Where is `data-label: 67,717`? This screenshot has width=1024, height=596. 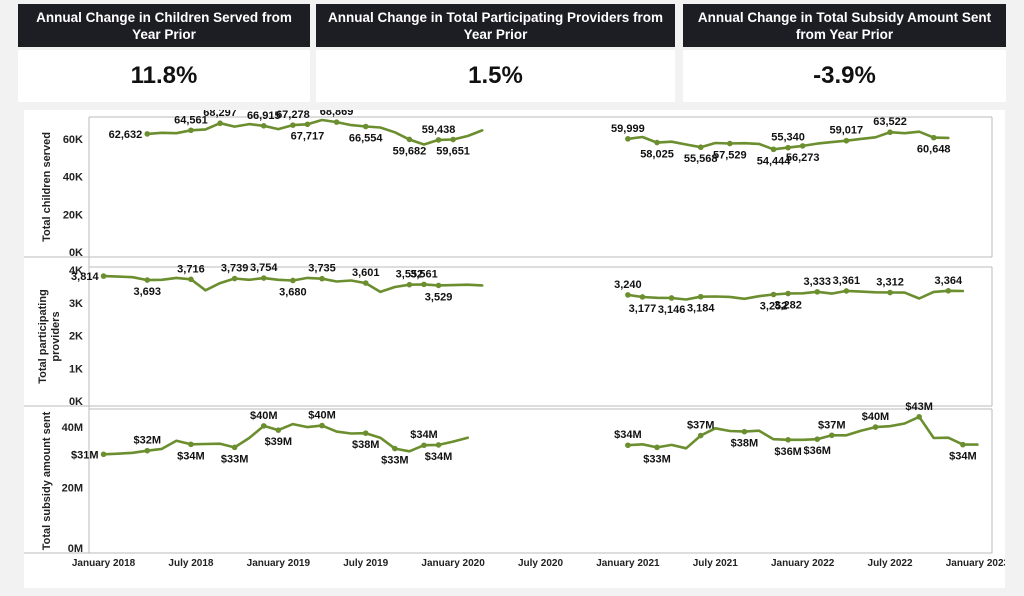
data-label: 67,717 is located at coordinates (308, 136).